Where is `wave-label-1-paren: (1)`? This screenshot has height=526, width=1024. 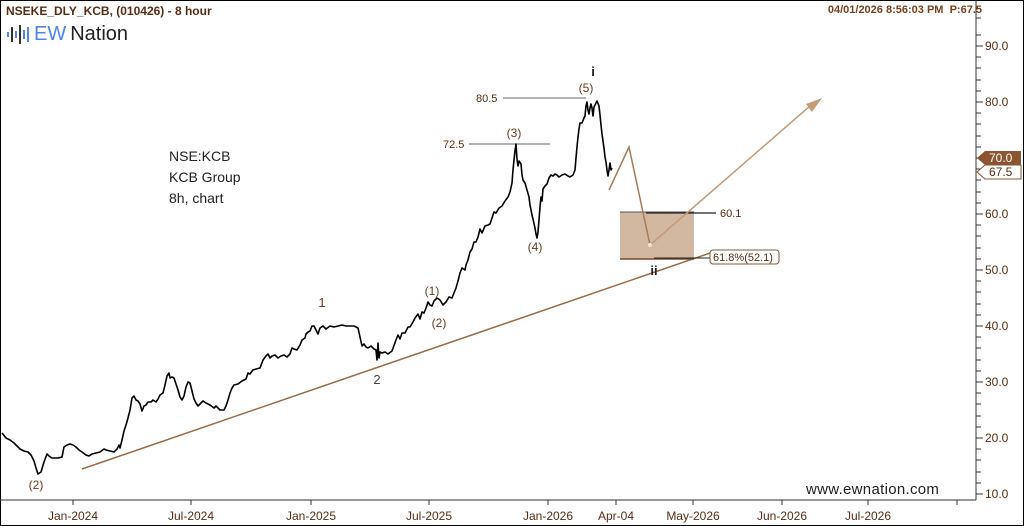
wave-label-1-paren: (1) is located at coordinates (432, 291).